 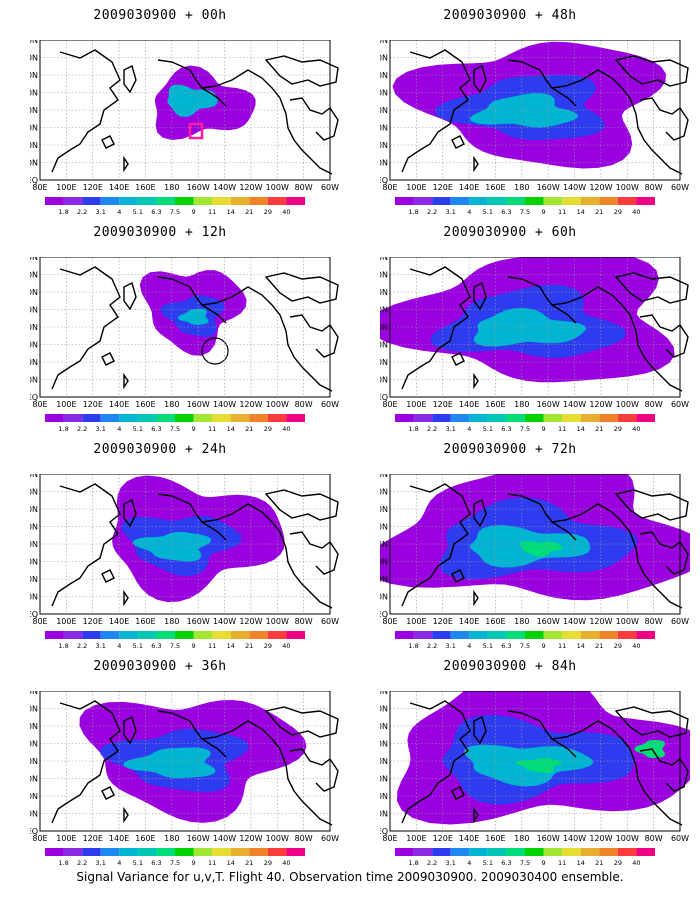 What do you see at coordinates (680, 404) in the screenshot?
I see `lon-tick-label: 60W` at bounding box center [680, 404].